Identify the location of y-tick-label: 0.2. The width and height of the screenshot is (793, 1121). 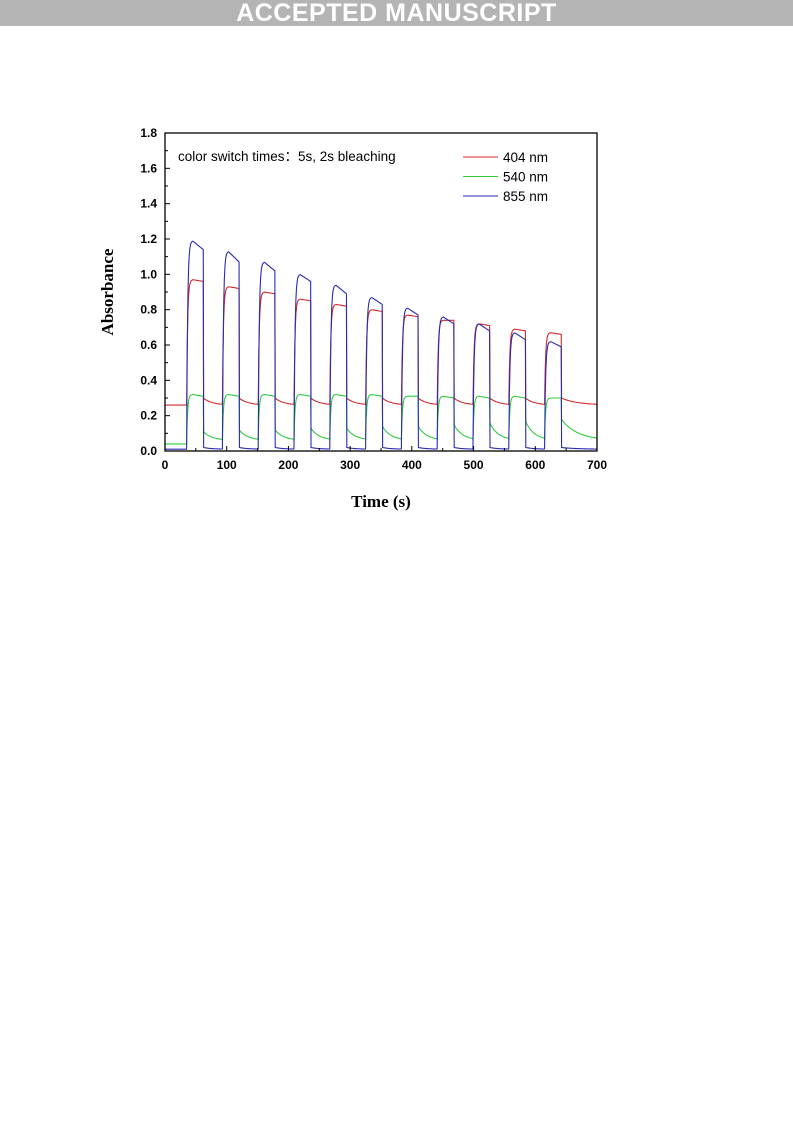
(148, 416).